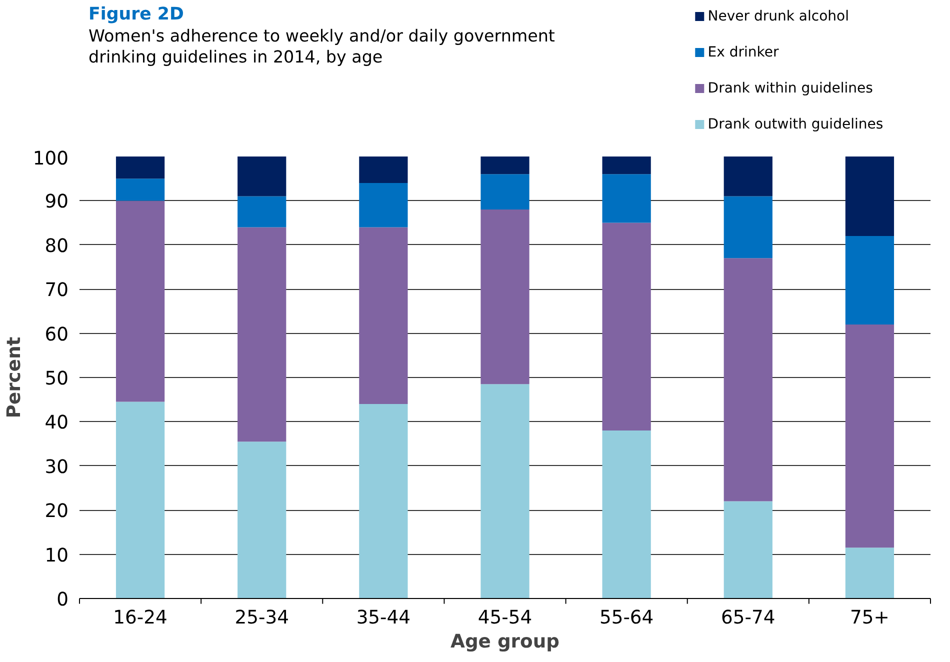  Describe the element at coordinates (505, 642) in the screenshot. I see `x-axis-title: Age group` at that location.